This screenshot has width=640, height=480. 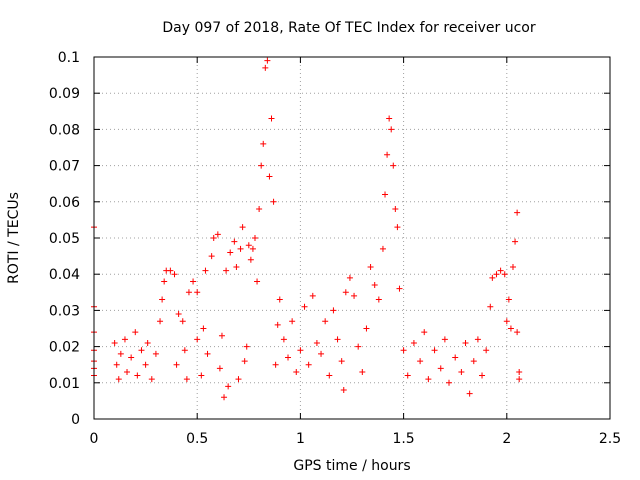 What do you see at coordinates (300, 439) in the screenshot?
I see `x-tick-label: 1` at bounding box center [300, 439].